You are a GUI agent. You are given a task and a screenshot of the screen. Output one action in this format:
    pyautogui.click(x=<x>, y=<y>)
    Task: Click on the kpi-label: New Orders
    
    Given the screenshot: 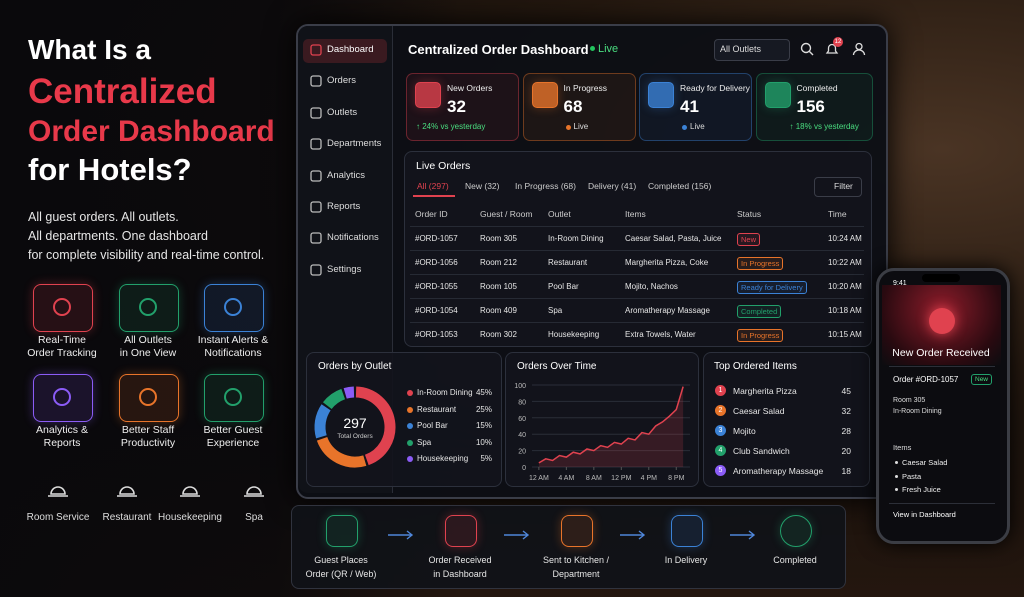 What is the action you would take?
    pyautogui.click(x=470, y=88)
    